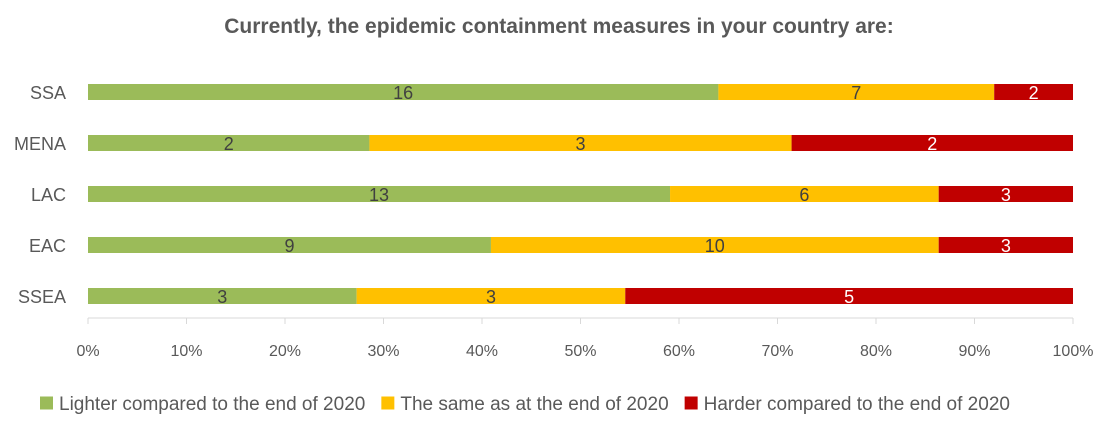 The width and height of the screenshot is (1118, 434). I want to click on category-label-eac: EAC, so click(47, 246).